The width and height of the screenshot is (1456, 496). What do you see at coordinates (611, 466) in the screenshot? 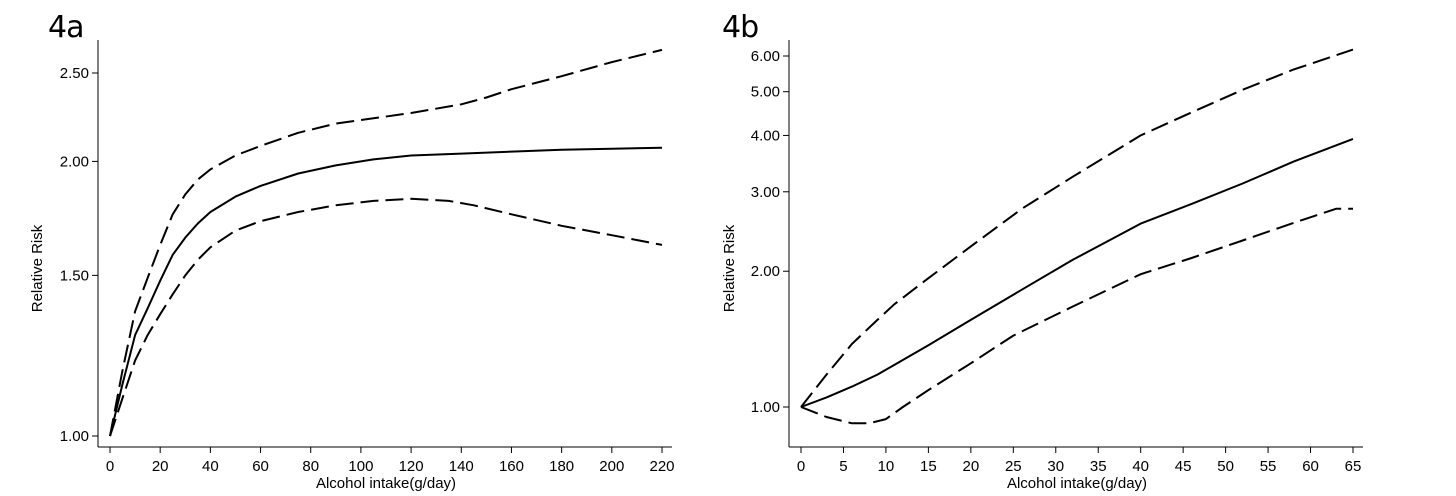
I see `x-tick-label-4a: 200` at bounding box center [611, 466].